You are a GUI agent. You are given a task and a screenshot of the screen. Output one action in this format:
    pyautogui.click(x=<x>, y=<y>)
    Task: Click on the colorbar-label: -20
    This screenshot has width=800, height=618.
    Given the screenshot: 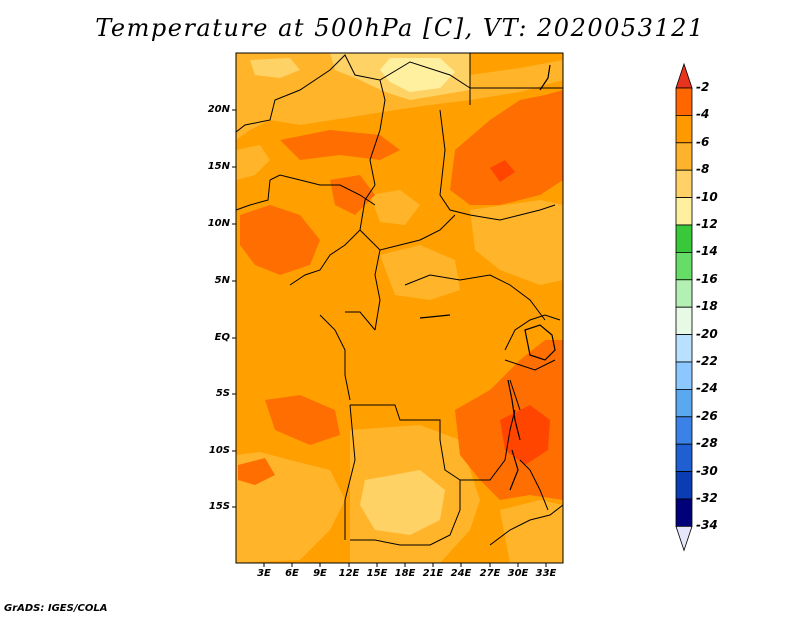 What is the action you would take?
    pyautogui.click(x=707, y=333)
    